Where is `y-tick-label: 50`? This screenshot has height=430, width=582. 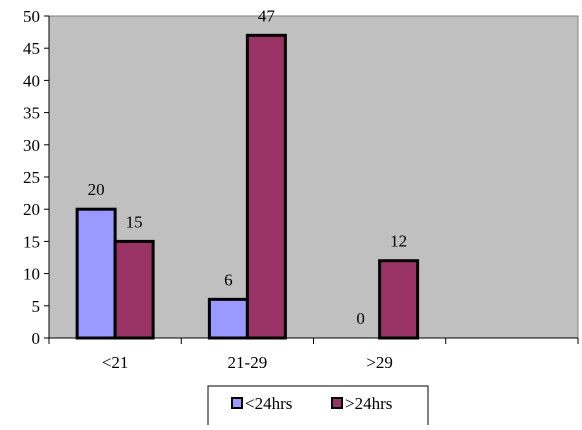
y-tick-label: 50 is located at coordinates (31, 16).